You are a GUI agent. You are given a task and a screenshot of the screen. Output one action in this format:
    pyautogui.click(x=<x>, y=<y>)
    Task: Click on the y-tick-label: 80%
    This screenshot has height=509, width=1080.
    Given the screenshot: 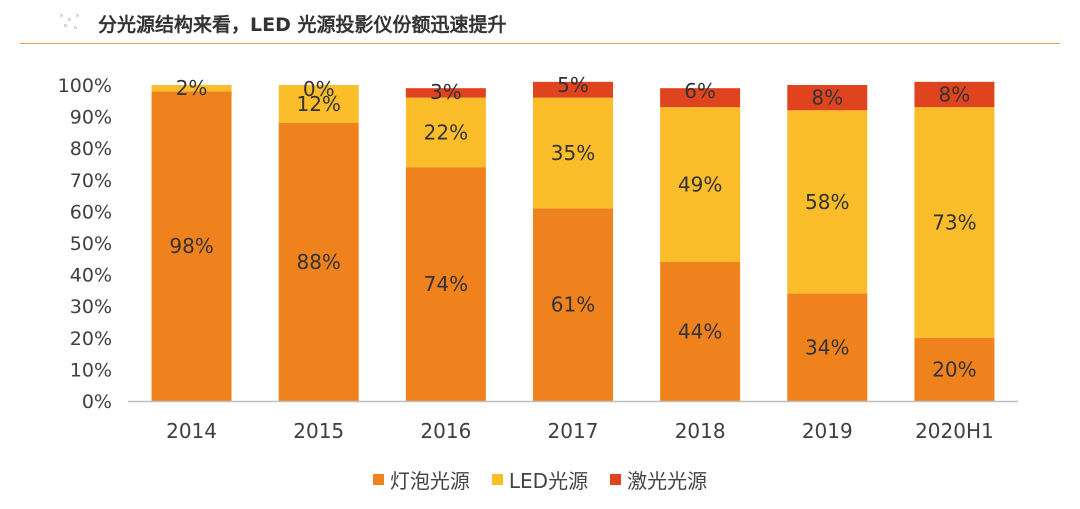 What is the action you would take?
    pyautogui.click(x=91, y=149)
    